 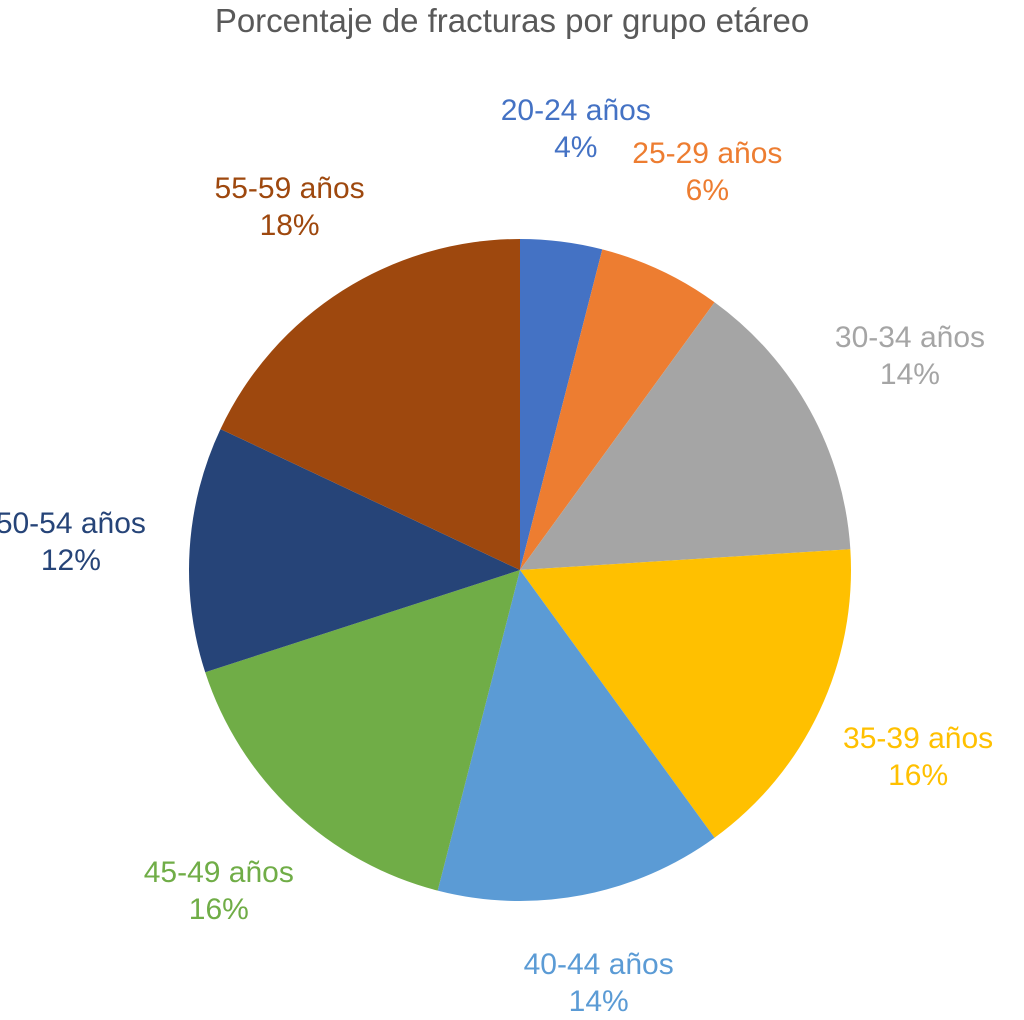 I want to click on slice-category: 40-44 años, so click(x=598, y=964).